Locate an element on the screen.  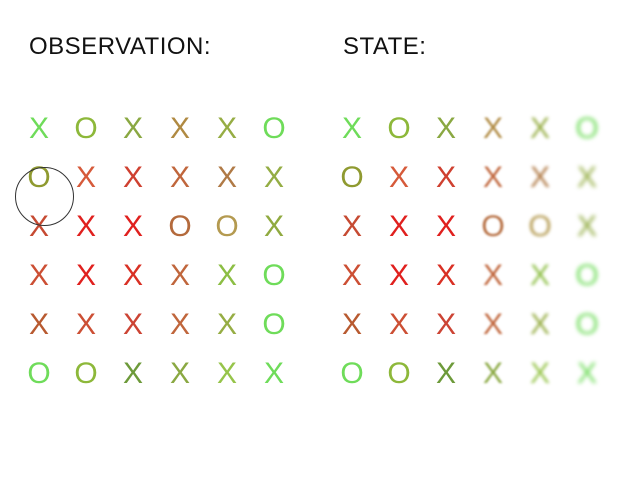
observation-cell-r1-c4: X is located at coordinates (226, 177).